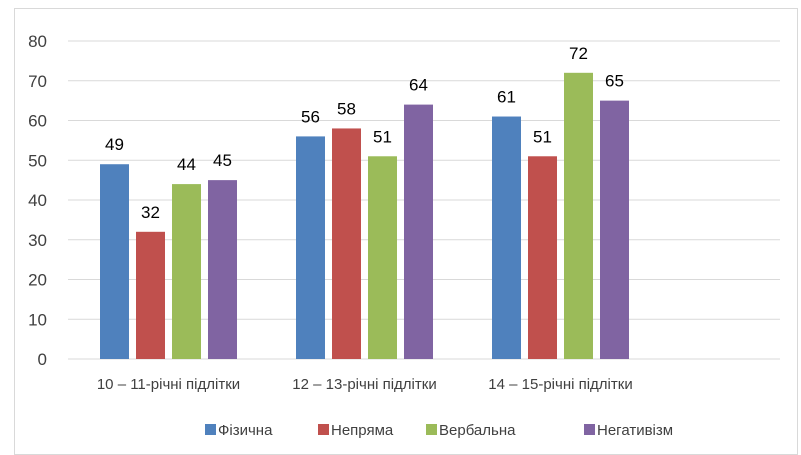  Describe the element at coordinates (222, 160) in the screenshot. I see `data-label: 45` at that location.